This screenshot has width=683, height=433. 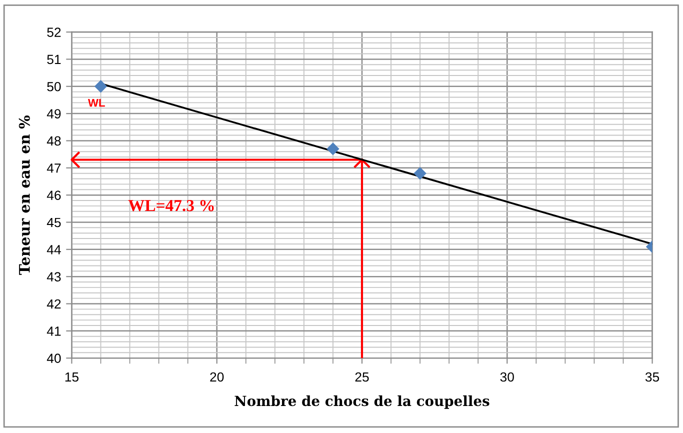 What do you see at coordinates (53, 358) in the screenshot?
I see `y-tick-label: 40` at bounding box center [53, 358].